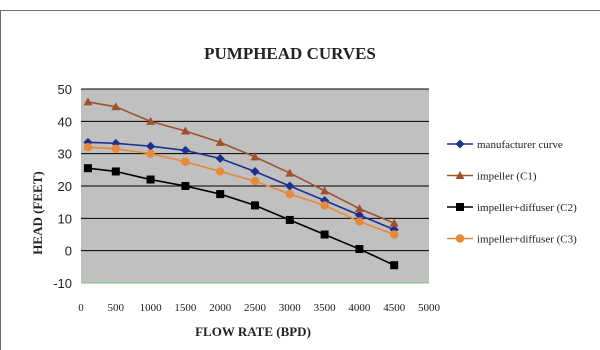 The width and height of the screenshot is (600, 350). I want to click on legend-item: manufacturer curve, so click(505, 145).